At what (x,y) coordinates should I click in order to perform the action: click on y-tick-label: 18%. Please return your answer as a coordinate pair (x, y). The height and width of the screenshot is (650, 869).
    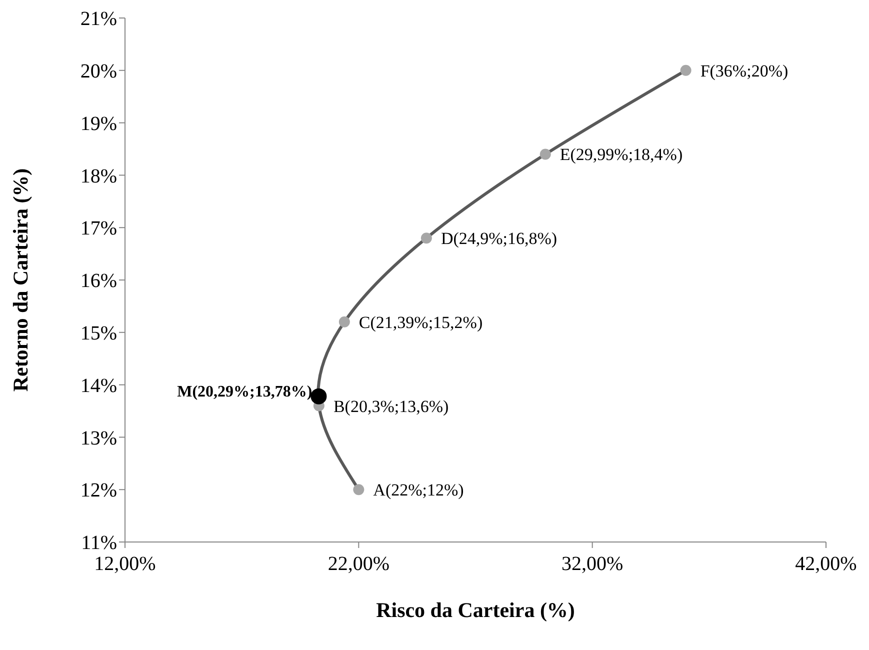
    Looking at the image, I should click on (98, 176).